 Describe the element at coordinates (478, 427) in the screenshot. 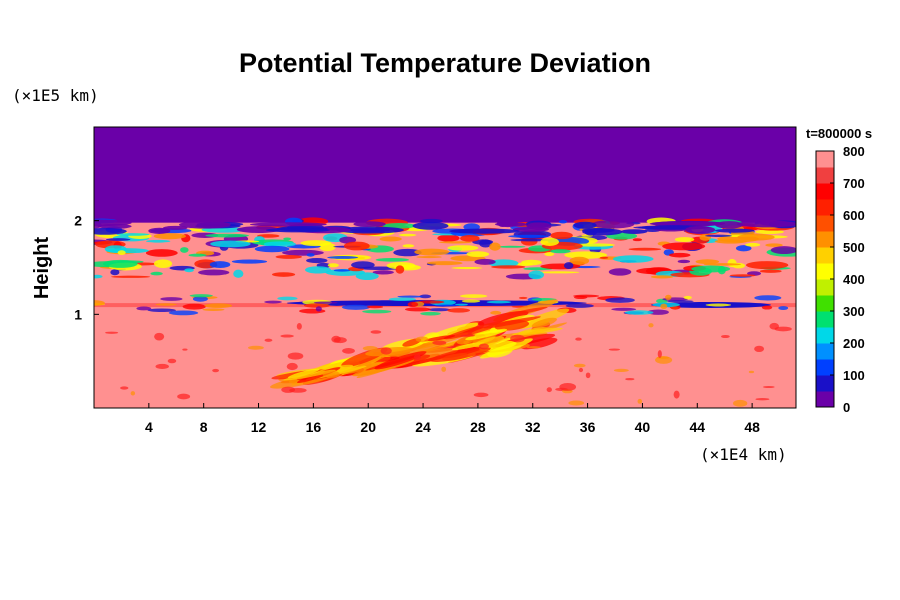

I see `x-tick-label: 28` at that location.